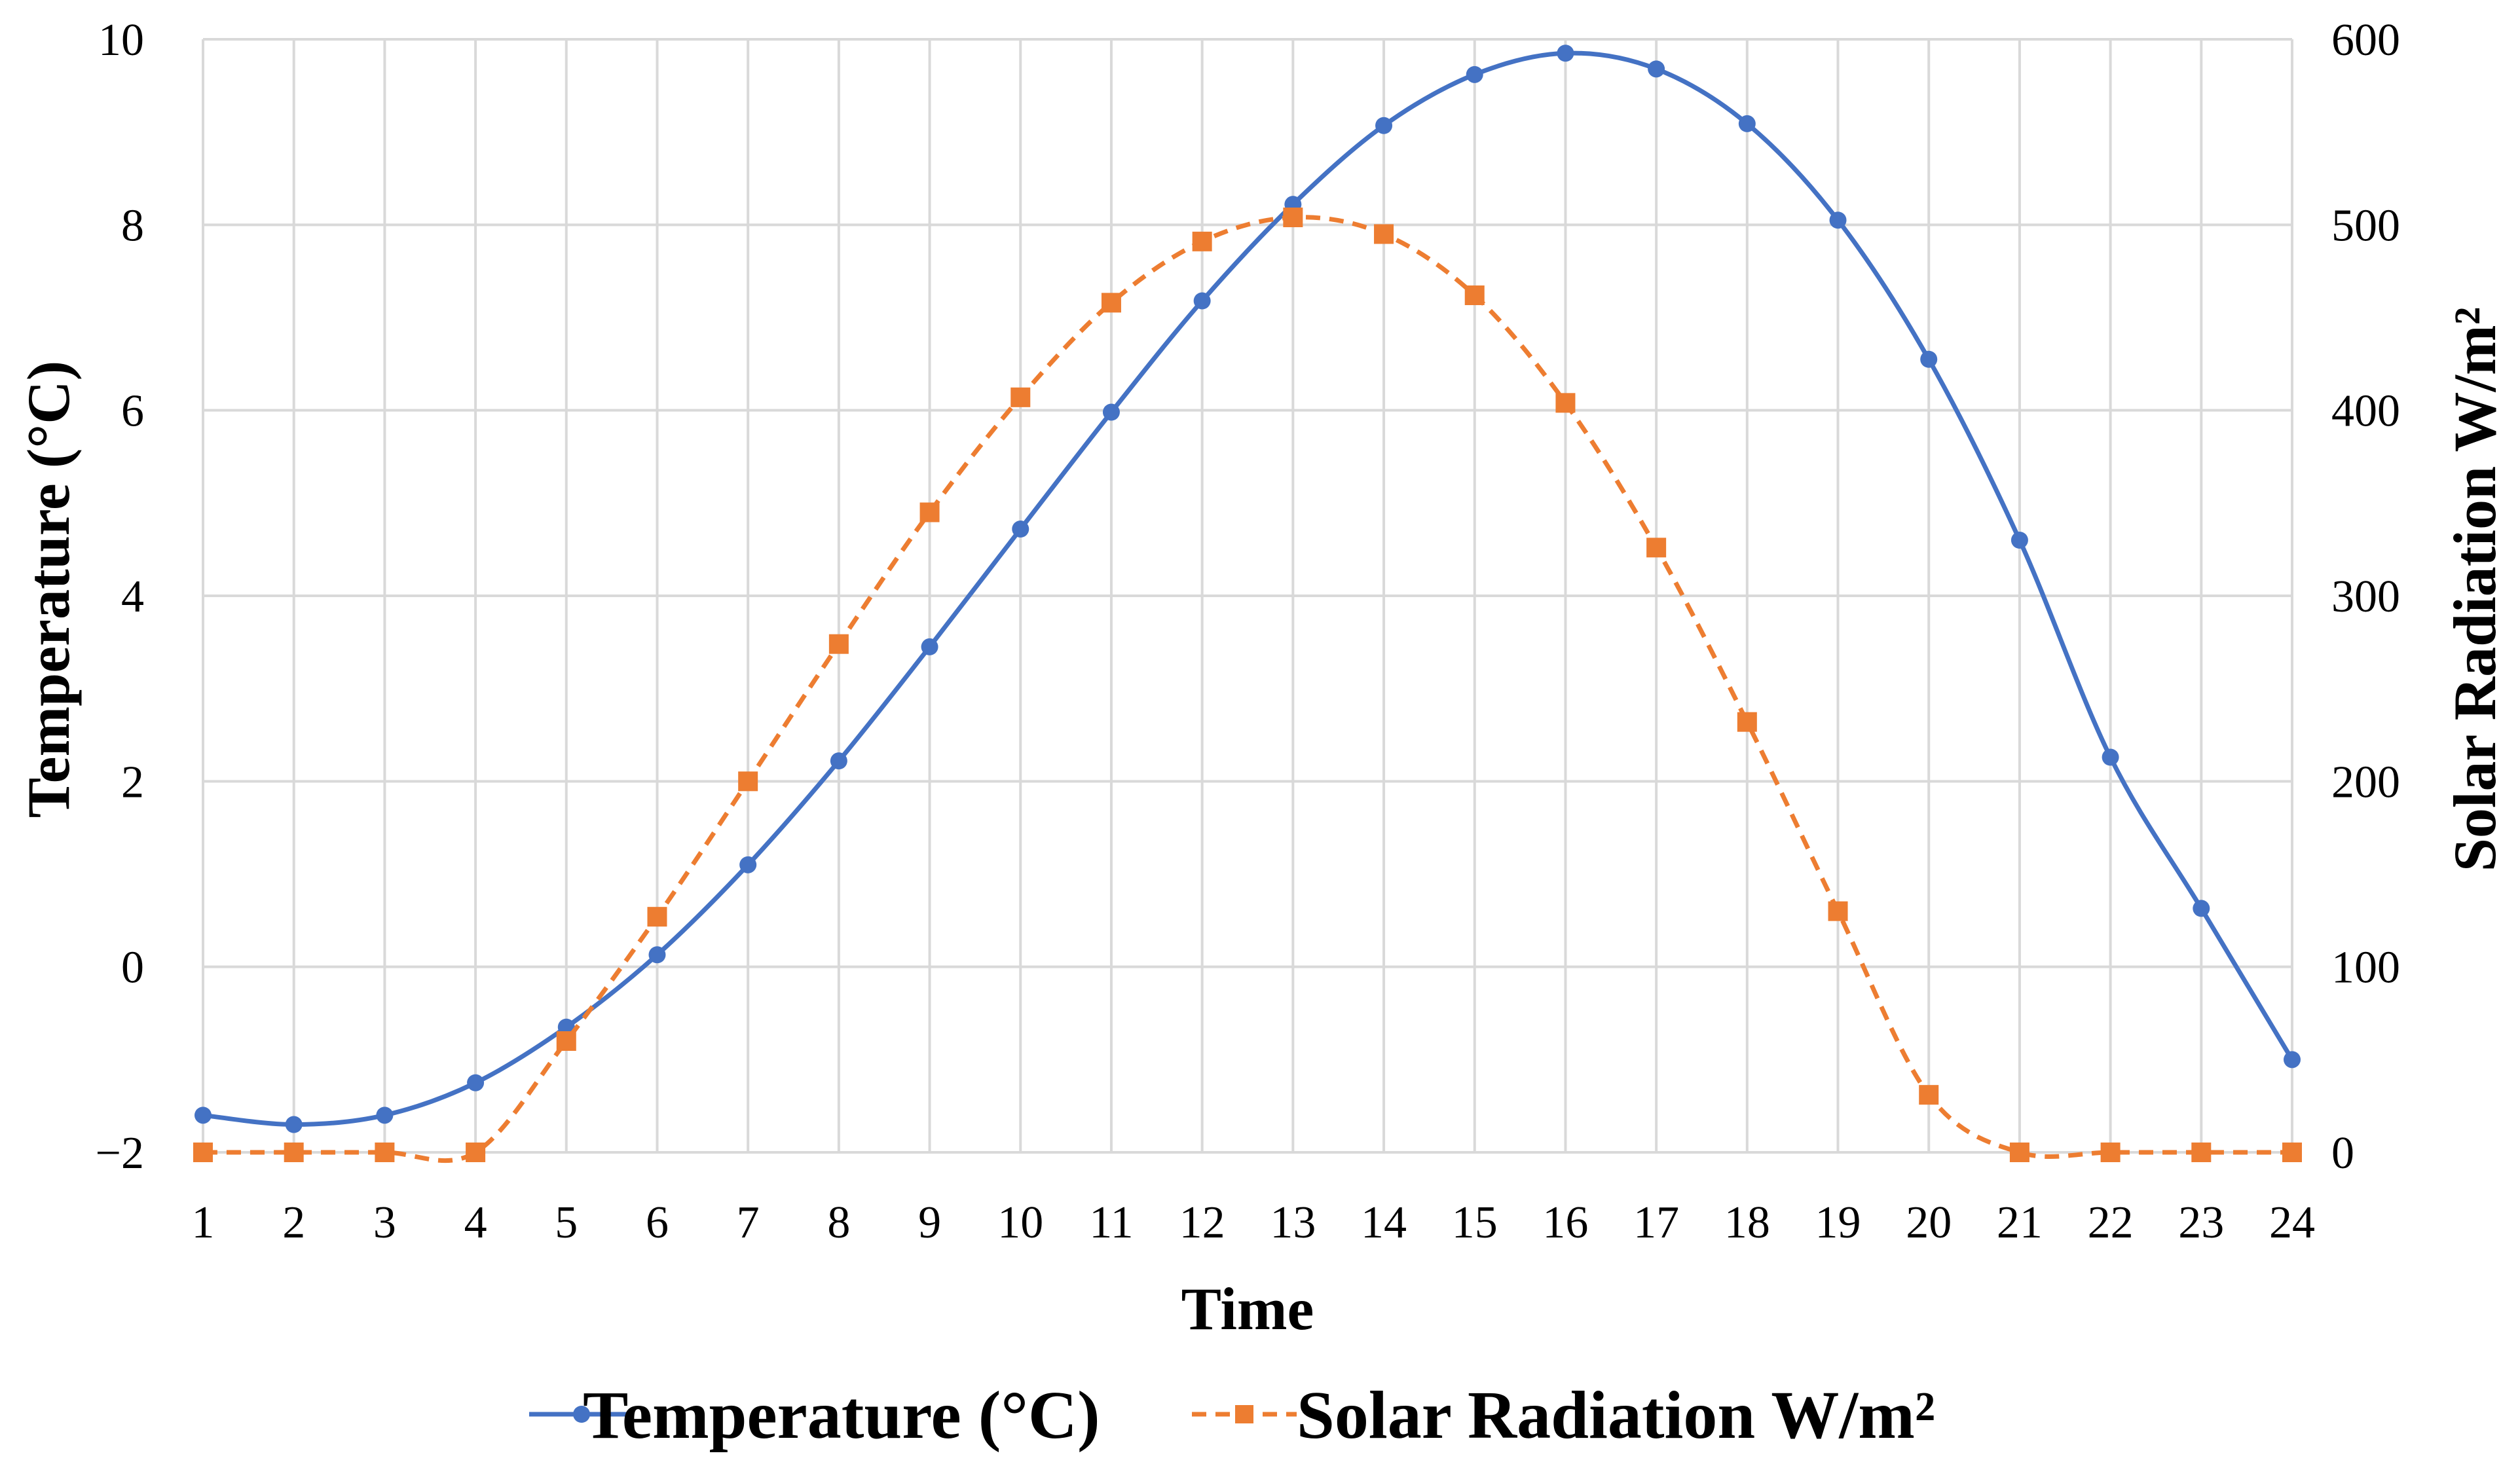  What do you see at coordinates (2111, 1223) in the screenshot?
I see `x-tick-label: 22` at bounding box center [2111, 1223].